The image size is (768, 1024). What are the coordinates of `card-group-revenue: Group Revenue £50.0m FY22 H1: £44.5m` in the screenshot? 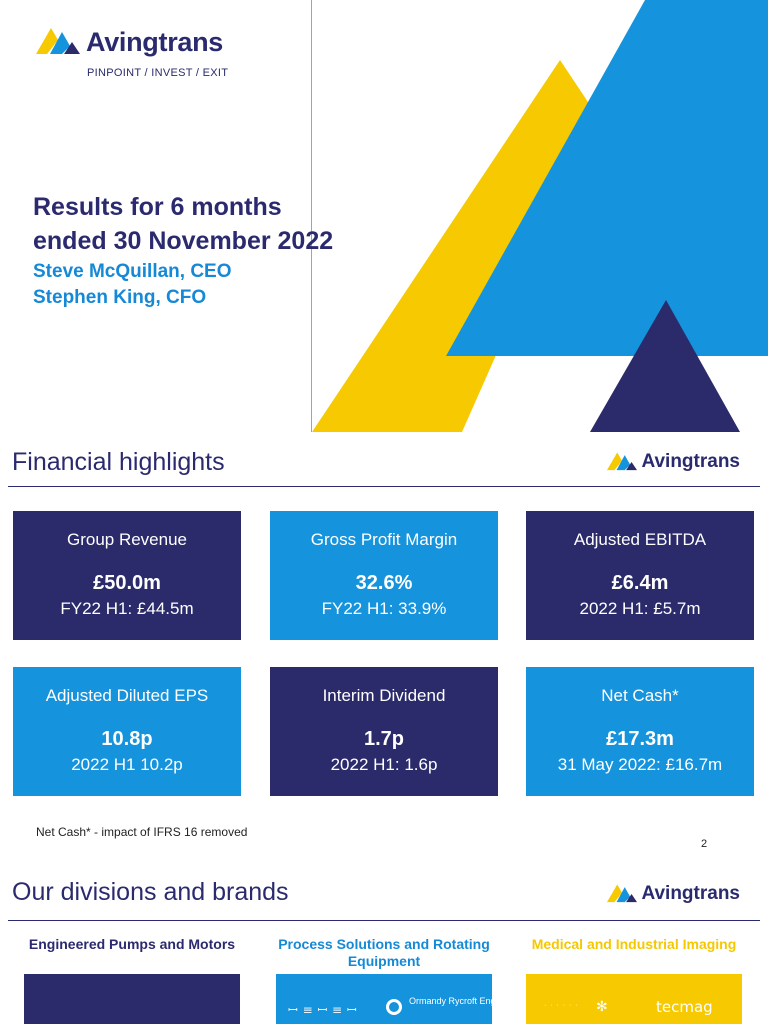 It's located at (127, 575).